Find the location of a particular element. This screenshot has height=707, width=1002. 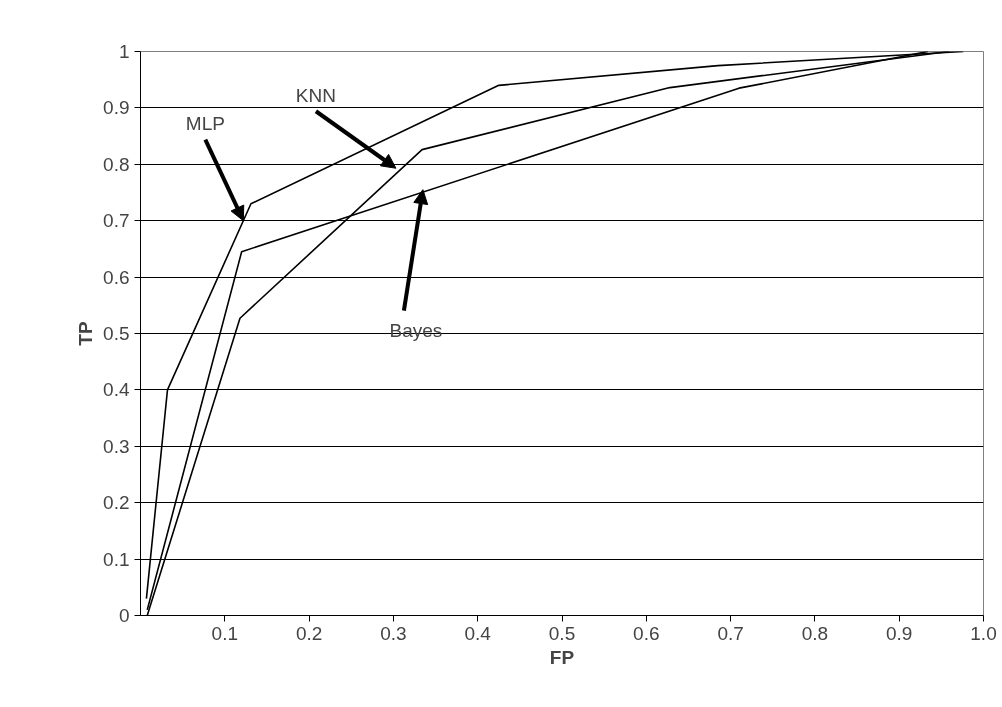

y-tick-label: 0 is located at coordinates (124, 615).